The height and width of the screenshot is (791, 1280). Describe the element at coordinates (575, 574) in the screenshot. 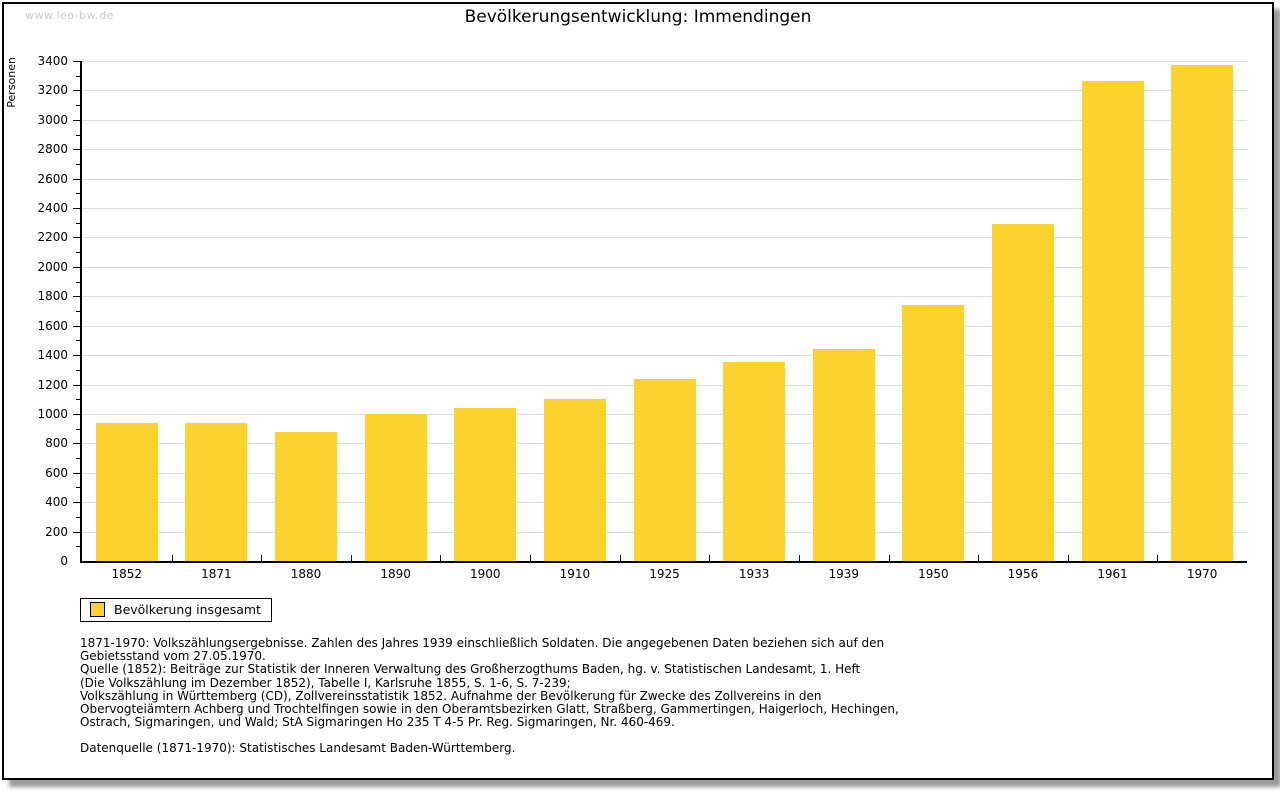

I see `x-tick-label: 1910` at that location.